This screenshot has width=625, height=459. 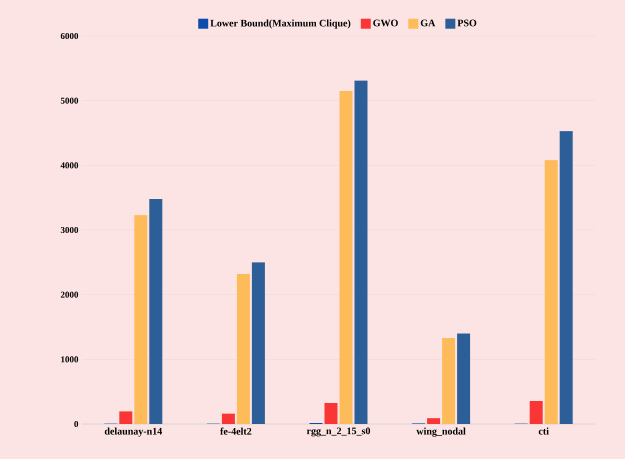 What do you see at coordinates (69, 230) in the screenshot?
I see `y-tick-label: 3000` at bounding box center [69, 230].